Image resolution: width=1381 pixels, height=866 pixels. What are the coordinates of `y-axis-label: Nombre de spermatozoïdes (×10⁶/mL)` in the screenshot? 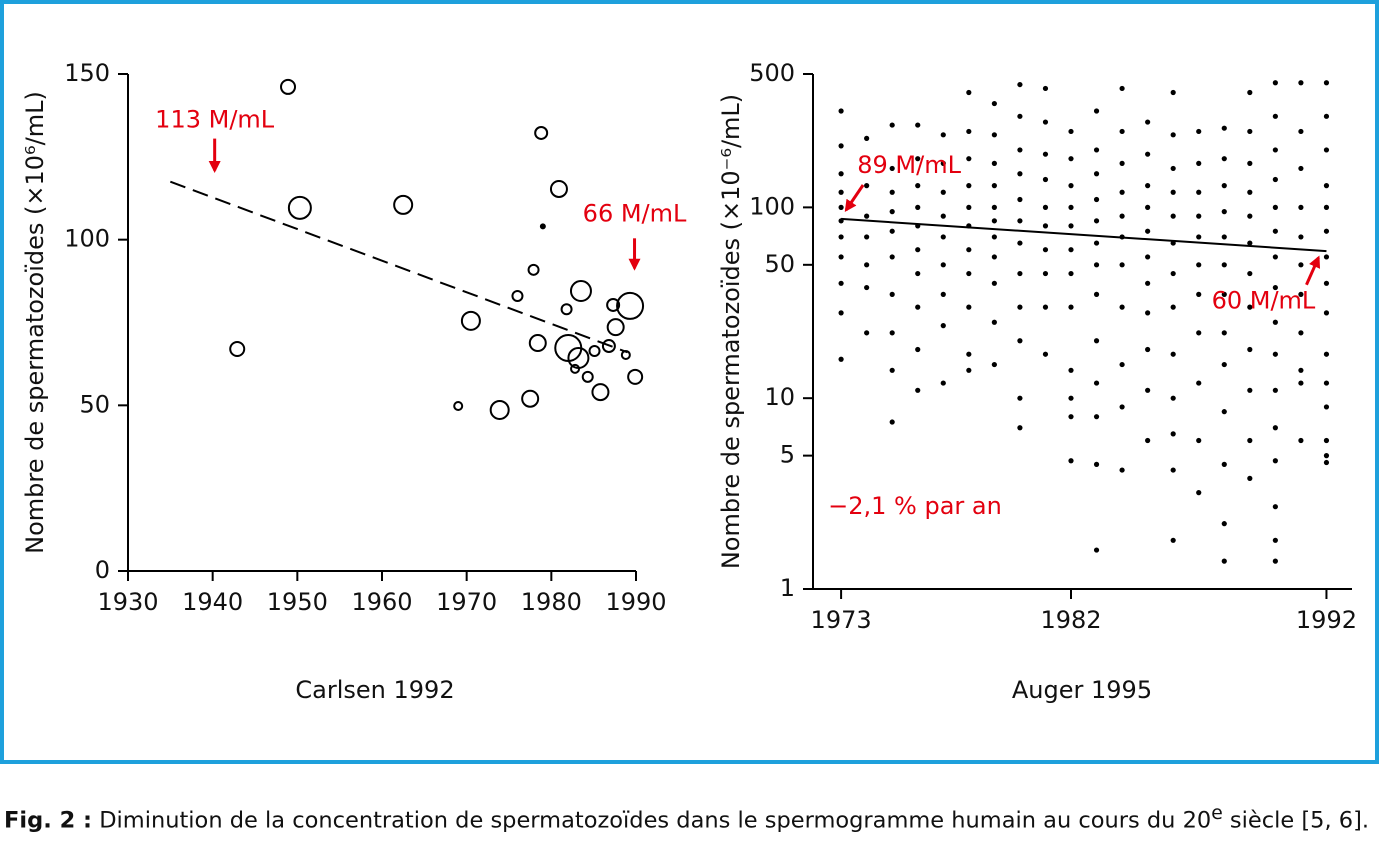 It's located at (35, 322).